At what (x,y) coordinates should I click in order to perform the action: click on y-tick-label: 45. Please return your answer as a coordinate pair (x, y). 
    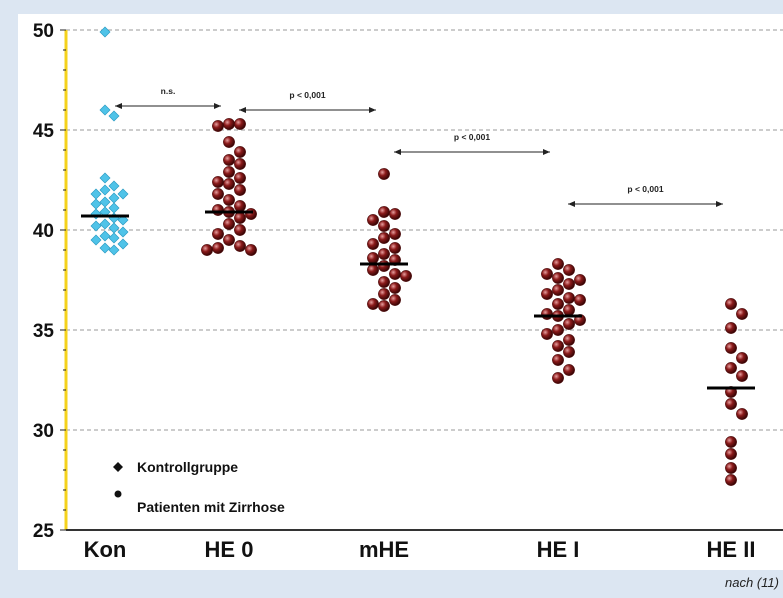
    Looking at the image, I should click on (44, 131).